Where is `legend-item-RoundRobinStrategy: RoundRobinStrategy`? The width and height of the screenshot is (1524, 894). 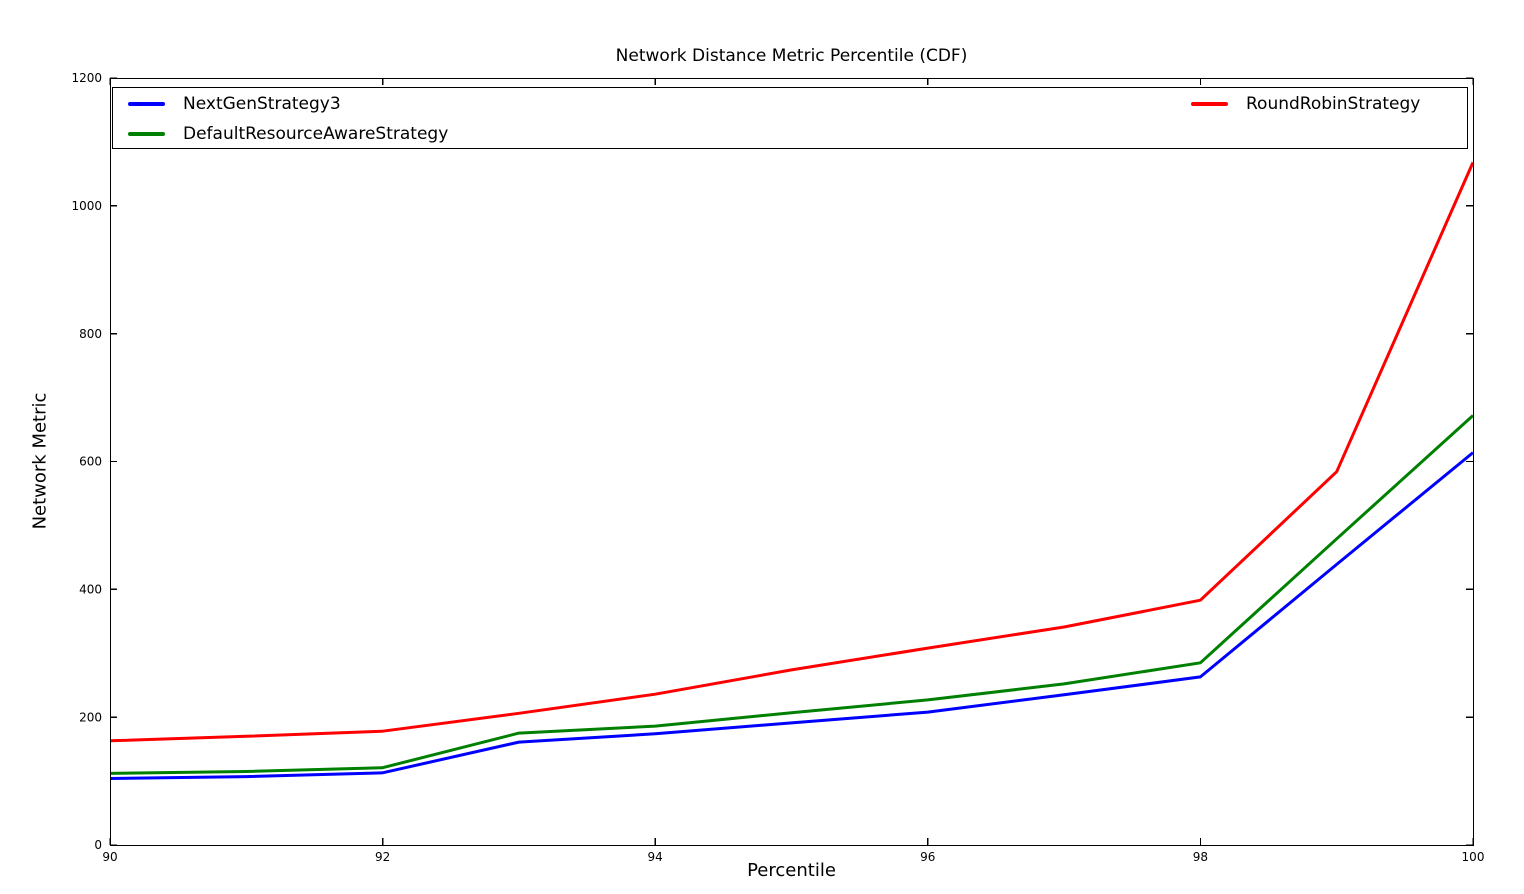
legend-item-RoundRobinStrategy: RoundRobinStrategy is located at coordinates (1305, 103).